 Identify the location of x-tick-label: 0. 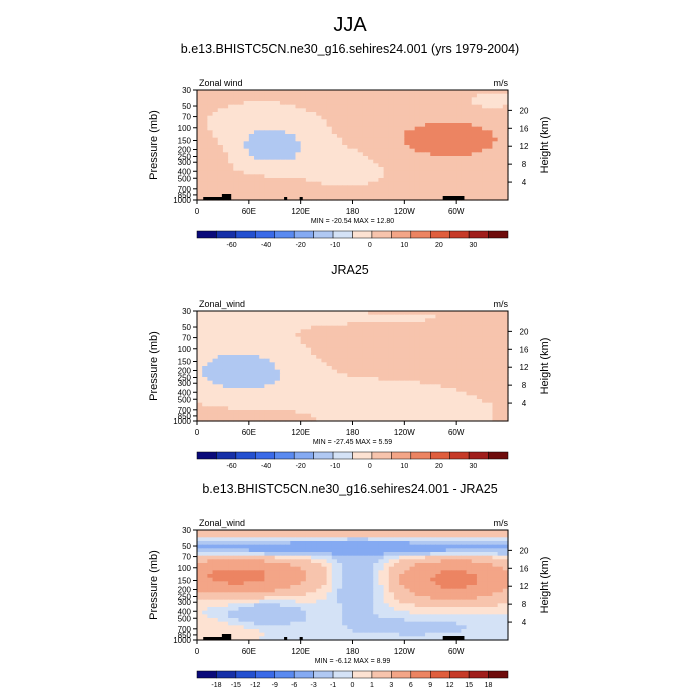
(197, 211).